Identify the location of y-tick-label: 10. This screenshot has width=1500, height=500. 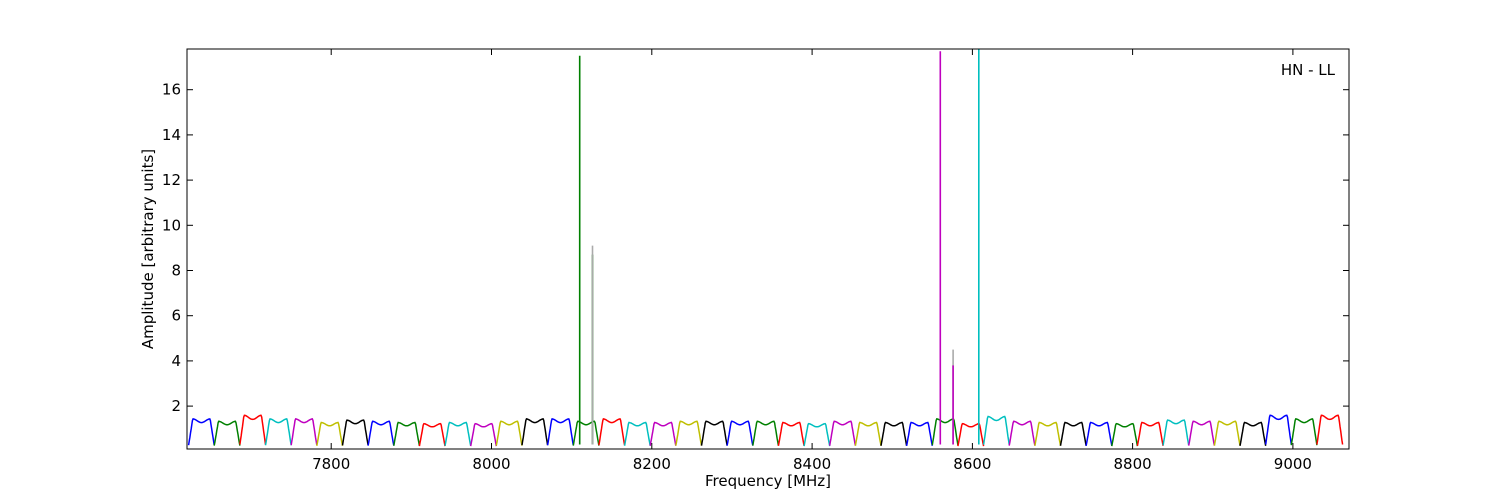
(171, 225).